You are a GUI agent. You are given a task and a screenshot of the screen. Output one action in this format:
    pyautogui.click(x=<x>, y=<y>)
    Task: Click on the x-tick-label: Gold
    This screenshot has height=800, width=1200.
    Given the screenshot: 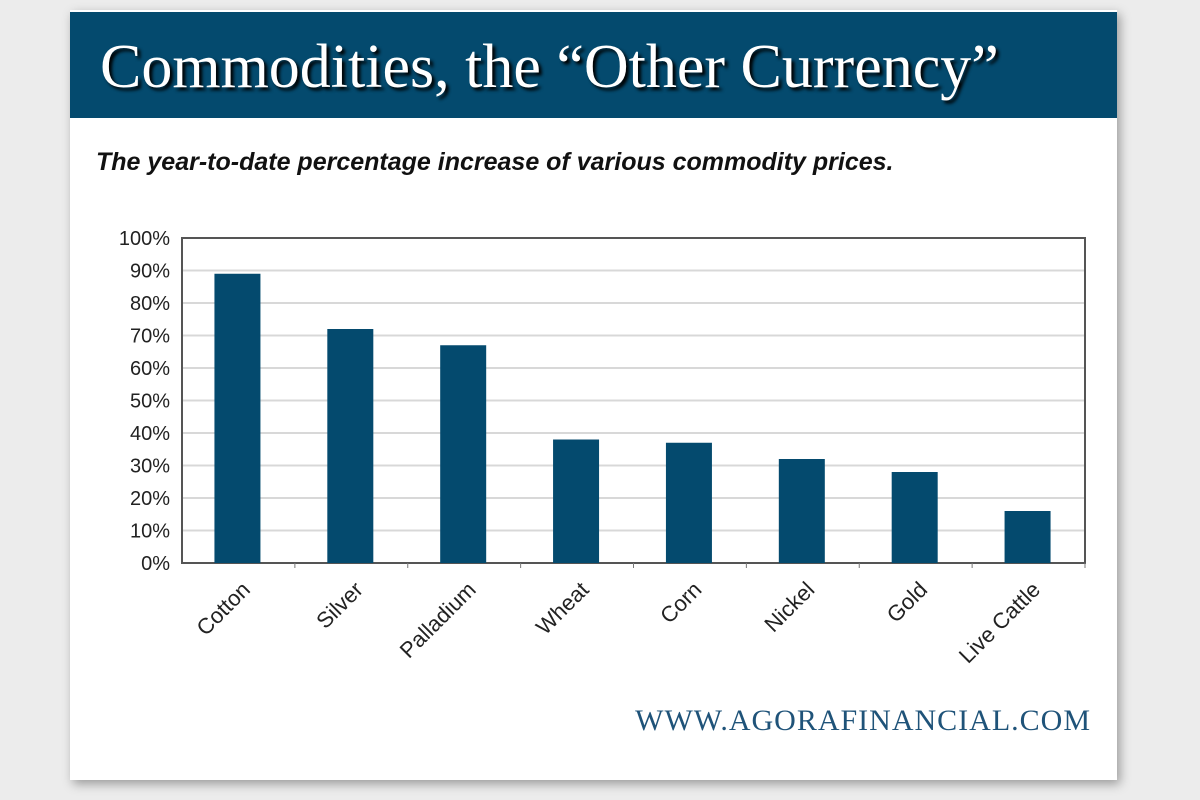 What is the action you would take?
    pyautogui.click(x=907, y=602)
    